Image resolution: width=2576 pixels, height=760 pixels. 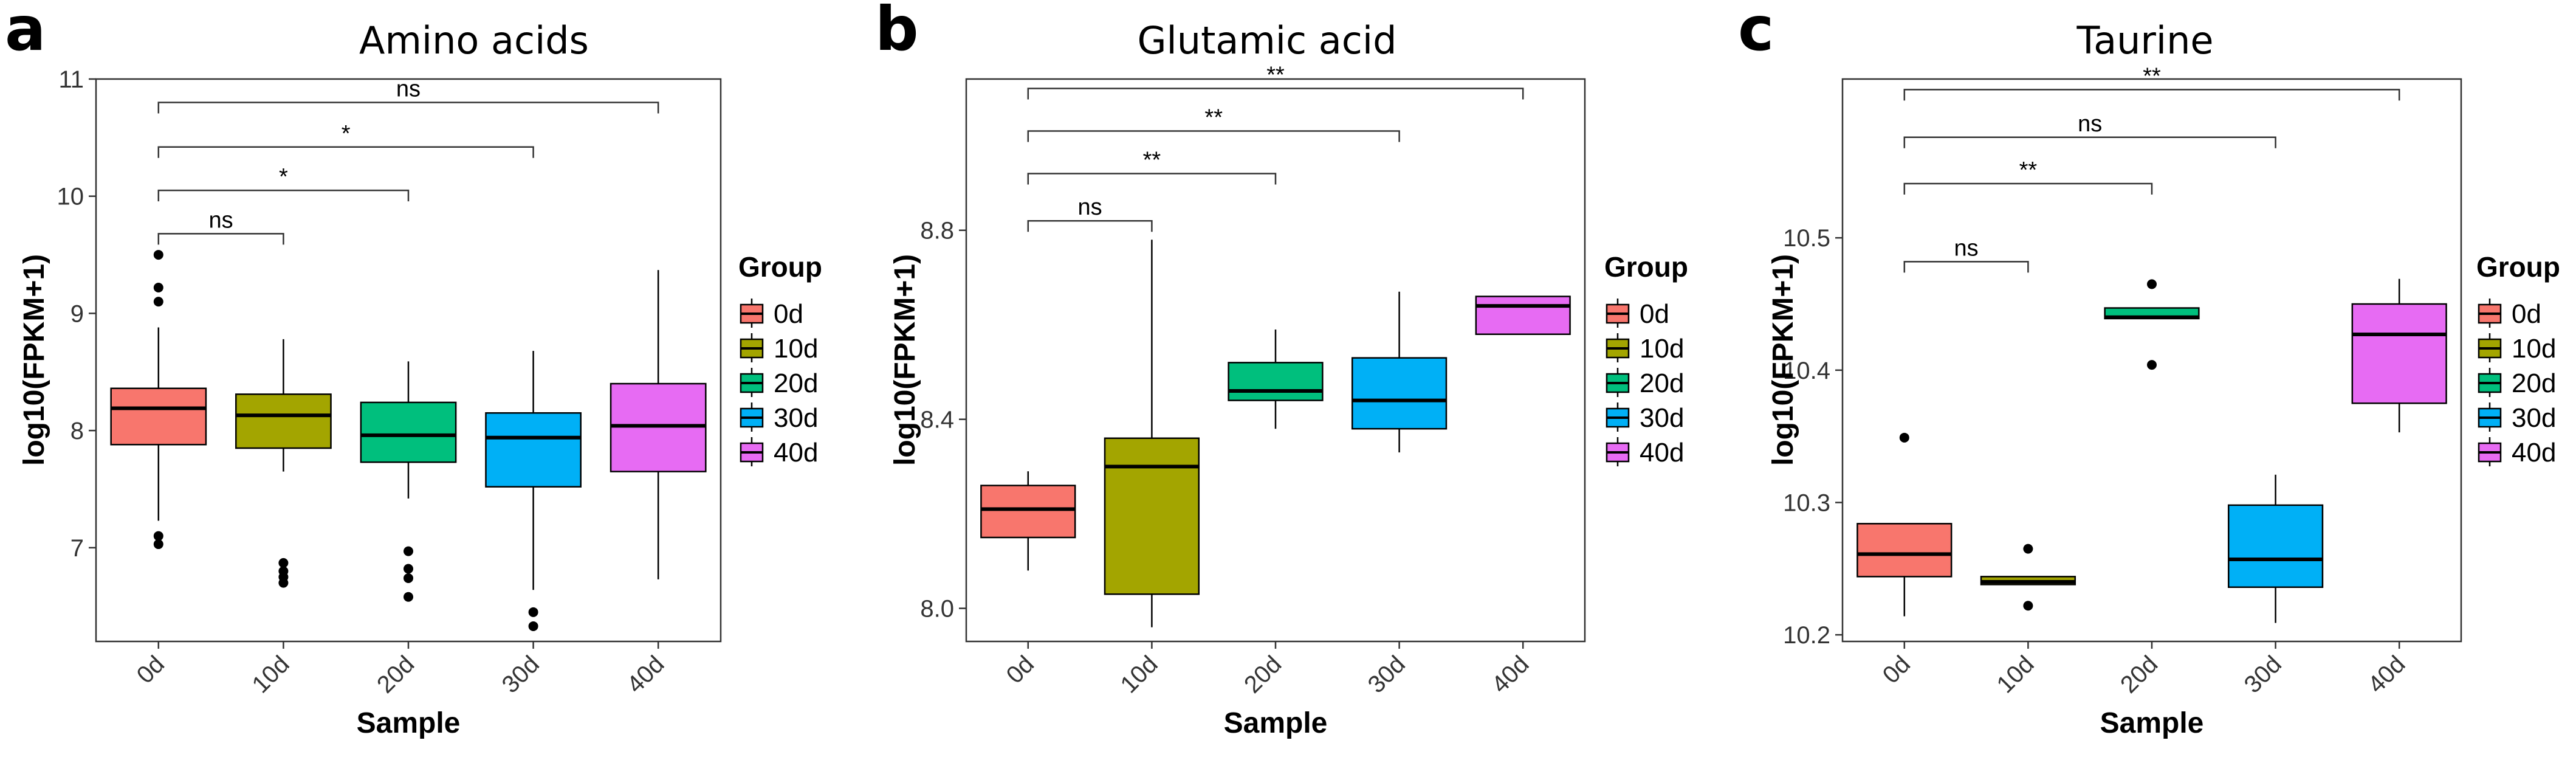 What do you see at coordinates (70, 197) in the screenshot?
I see `y-tick-label: 10` at bounding box center [70, 197].